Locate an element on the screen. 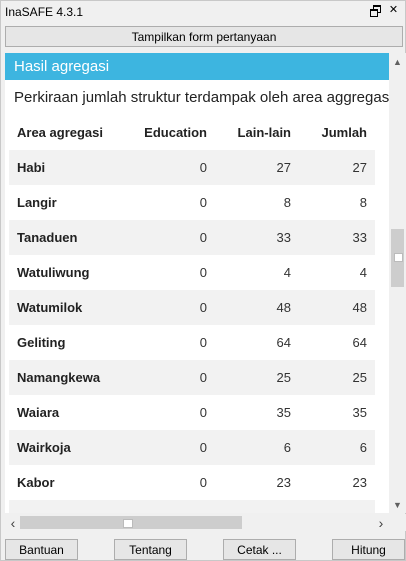  window-title: InaSAFE 4.3.1 is located at coordinates (44, 12).